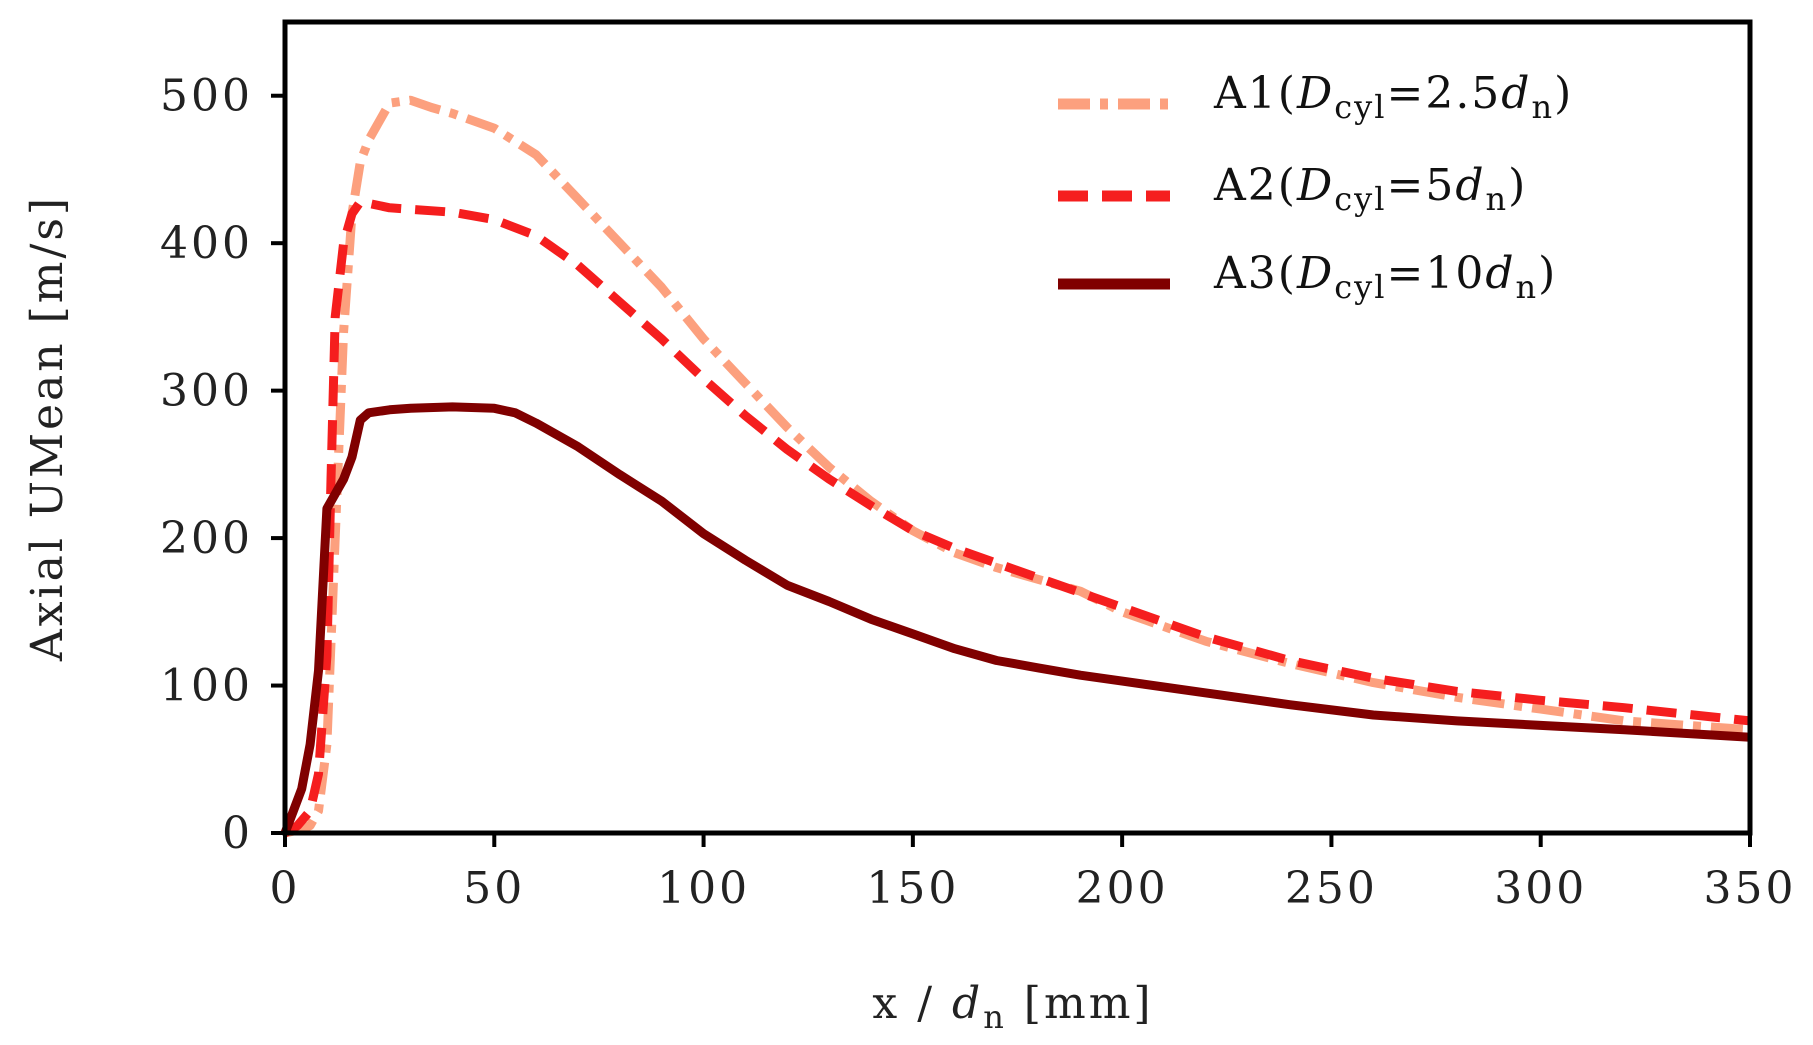 The height and width of the screenshot is (1045, 1813). What do you see at coordinates (222, 465) in the screenshot?
I see `y-axis: 0 100 200 300 400 500` at bounding box center [222, 465].